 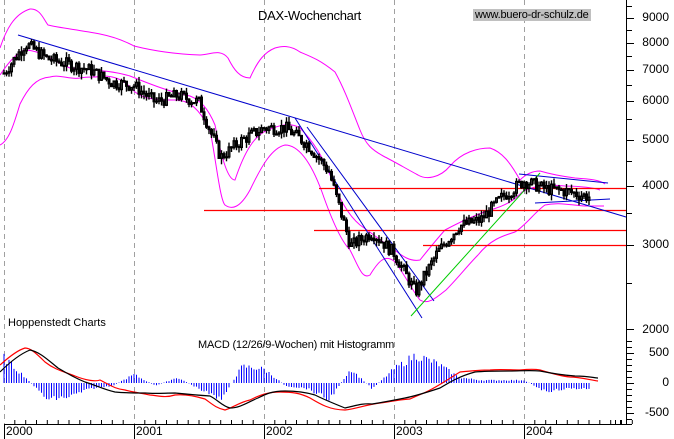 I want to click on price-tick-7000: 7000, so click(x=655, y=69).